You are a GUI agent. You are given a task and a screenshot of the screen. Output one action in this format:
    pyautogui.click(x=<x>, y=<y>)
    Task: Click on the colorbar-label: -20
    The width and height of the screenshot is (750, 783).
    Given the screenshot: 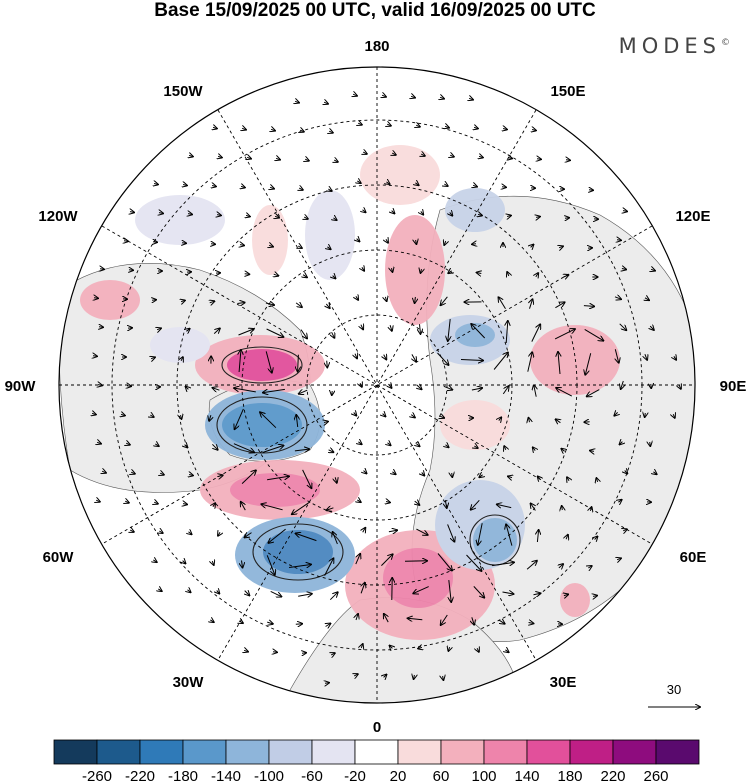 What is the action you would take?
    pyautogui.click(x=355, y=775)
    